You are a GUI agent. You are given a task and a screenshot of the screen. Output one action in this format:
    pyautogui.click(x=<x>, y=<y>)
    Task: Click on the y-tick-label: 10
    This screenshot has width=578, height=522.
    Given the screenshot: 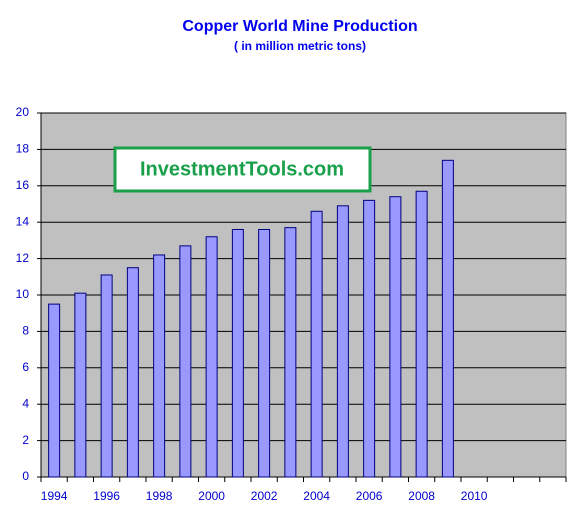 What is the action you would take?
    pyautogui.click(x=23, y=294)
    